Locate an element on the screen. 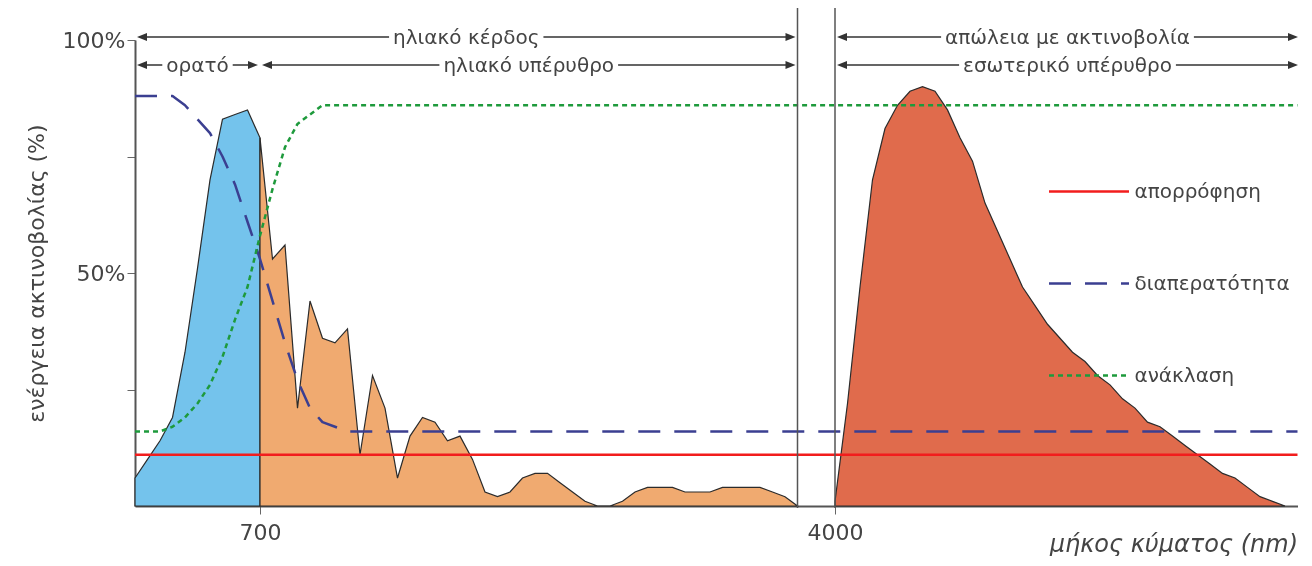 The height and width of the screenshot is (566, 1312). annotation: ηλιακό κέρδος is located at coordinates (466, 37).